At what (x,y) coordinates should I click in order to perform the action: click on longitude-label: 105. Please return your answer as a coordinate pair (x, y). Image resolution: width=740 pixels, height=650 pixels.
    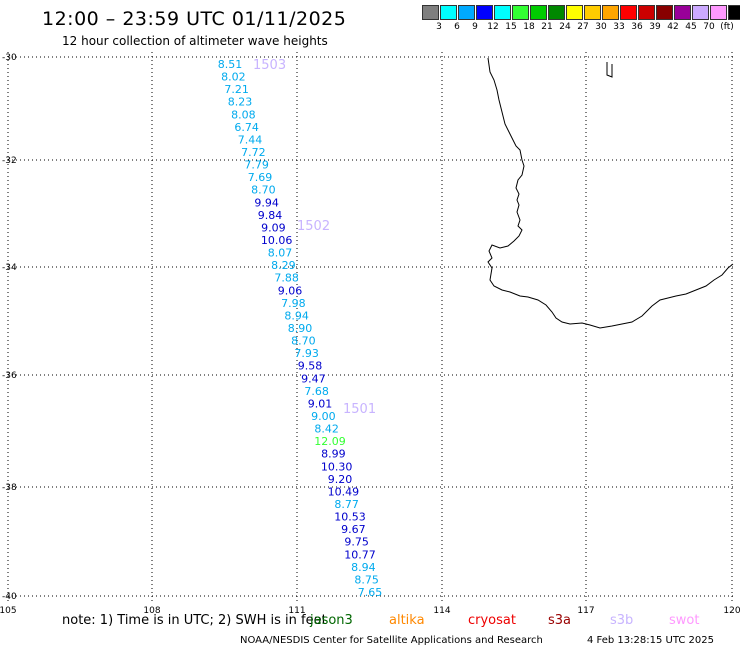
    Looking at the image, I should click on (8, 611).